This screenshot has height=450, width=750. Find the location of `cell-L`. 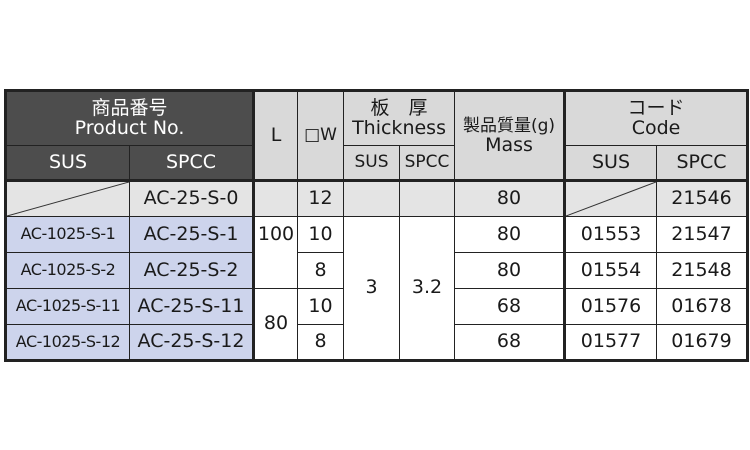

cell-L is located at coordinates (276, 198).